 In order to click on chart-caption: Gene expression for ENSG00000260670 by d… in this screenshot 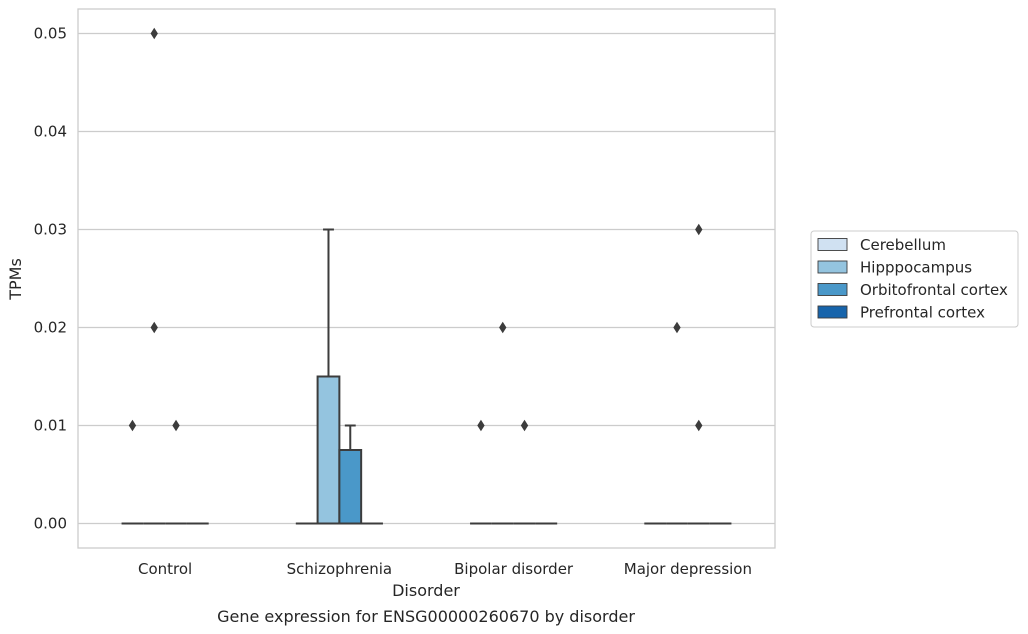, I will do `click(426, 616)`.